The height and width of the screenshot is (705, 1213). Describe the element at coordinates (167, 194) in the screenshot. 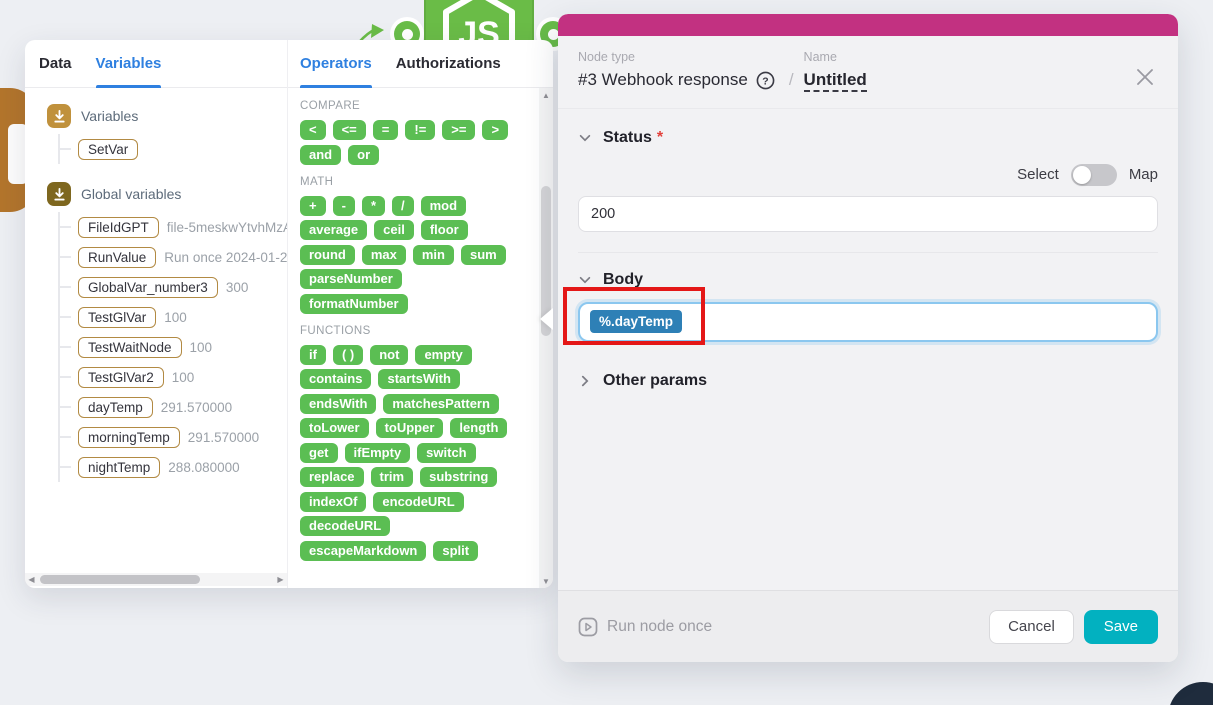

I see `variable-group-header: Global variables` at that location.